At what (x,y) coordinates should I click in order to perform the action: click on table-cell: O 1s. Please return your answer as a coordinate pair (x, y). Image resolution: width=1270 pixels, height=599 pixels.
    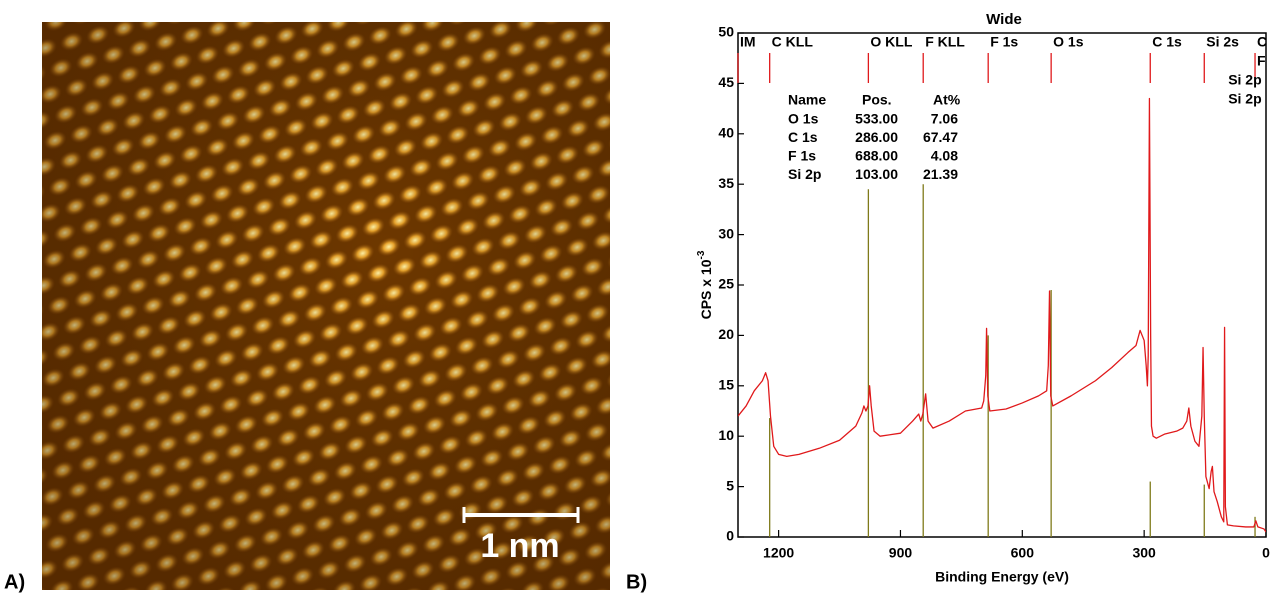
    Looking at the image, I should click on (803, 119).